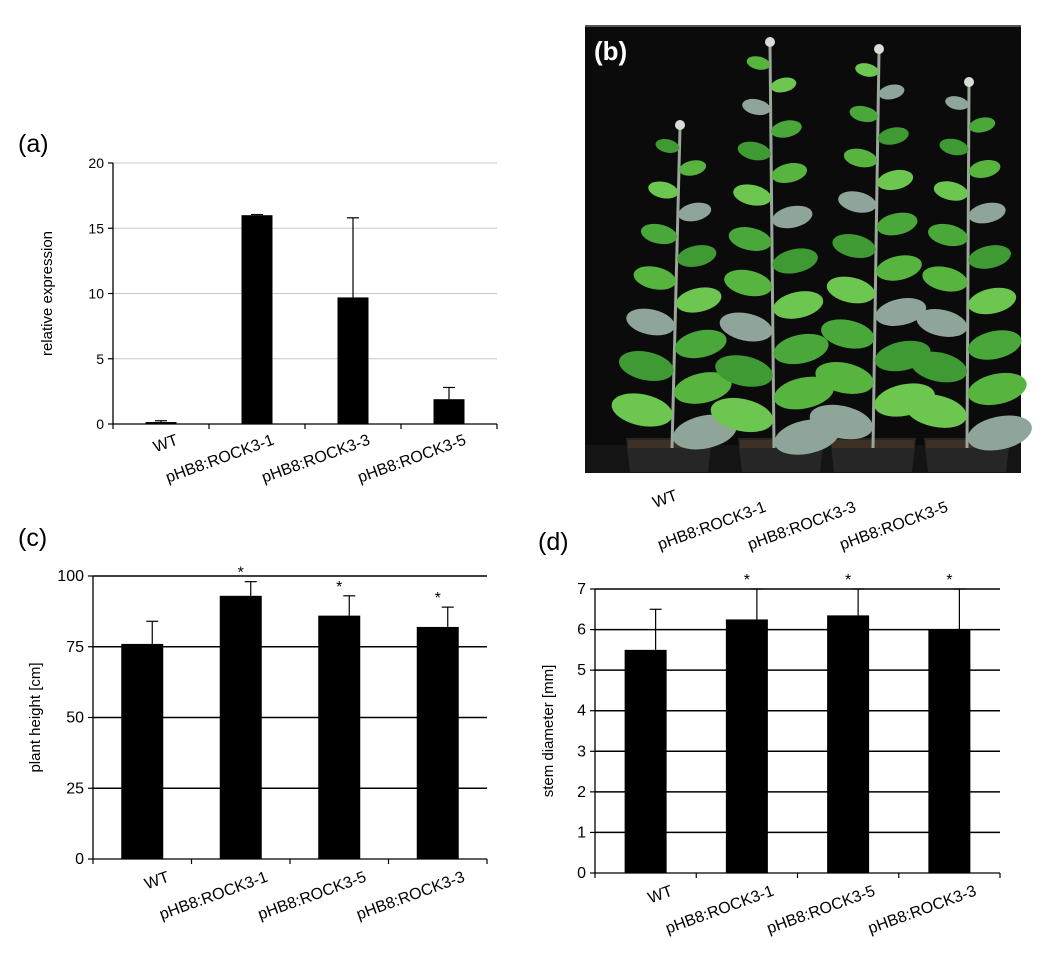 The width and height of the screenshot is (1044, 979). Describe the element at coordinates (70, 576) in the screenshot. I see `y-tick-label: 100` at that location.